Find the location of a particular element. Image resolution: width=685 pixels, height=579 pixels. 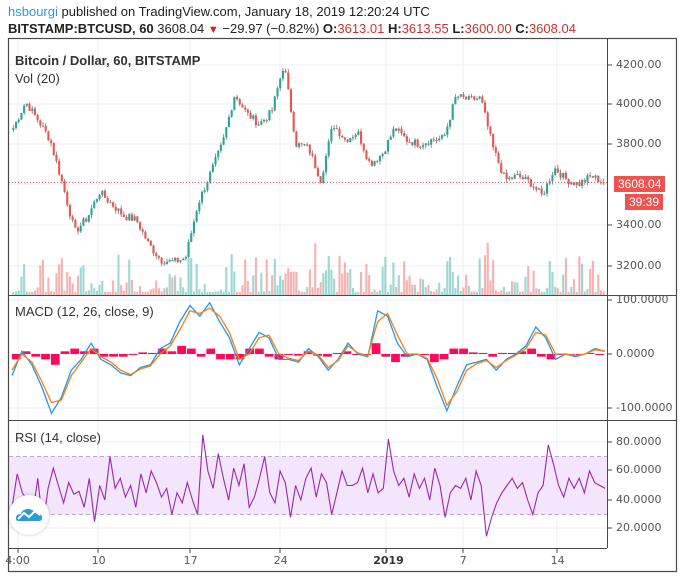

high-value: 3613.55 is located at coordinates (425, 28).